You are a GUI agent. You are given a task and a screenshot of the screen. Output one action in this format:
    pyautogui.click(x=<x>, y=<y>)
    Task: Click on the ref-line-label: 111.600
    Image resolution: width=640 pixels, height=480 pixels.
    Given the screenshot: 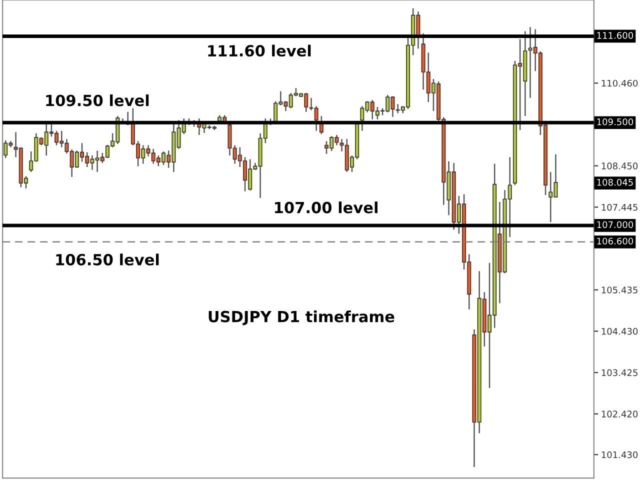 What is the action you would take?
    pyautogui.click(x=615, y=35)
    